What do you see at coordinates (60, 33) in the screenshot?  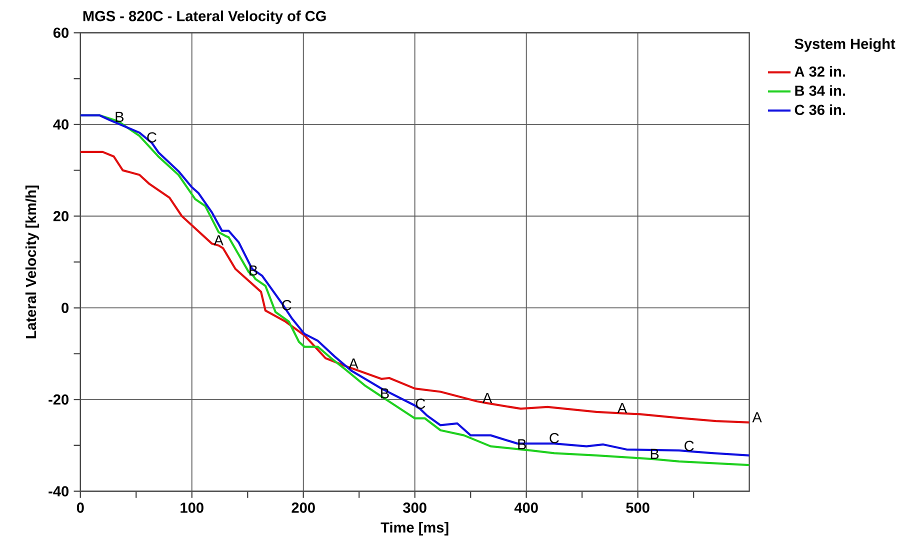 I see `y-tick-label: 60` at bounding box center [60, 33].